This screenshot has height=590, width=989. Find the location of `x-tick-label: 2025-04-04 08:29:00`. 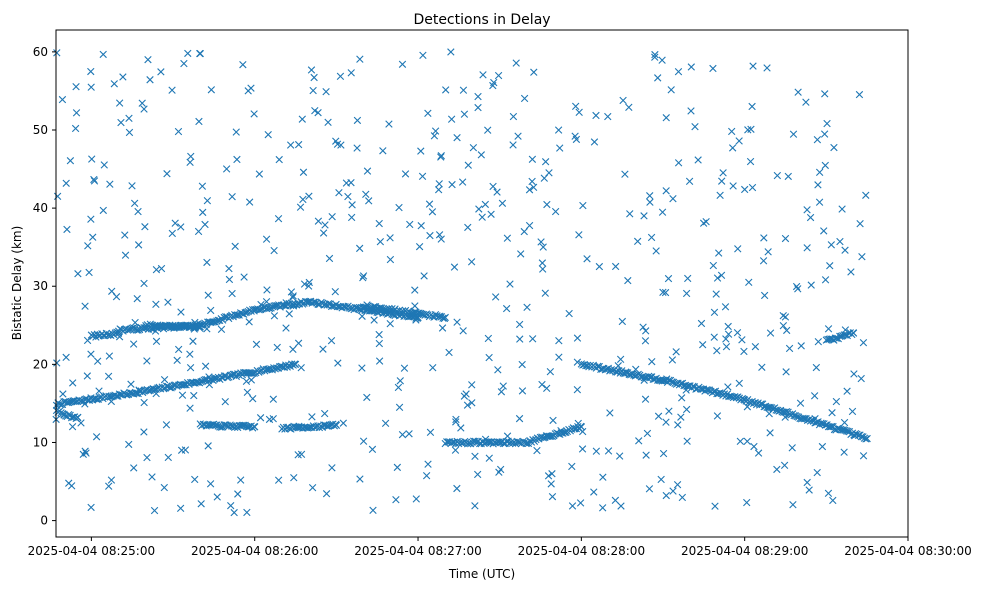

x-tick-label: 2025-04-04 08:29:00 is located at coordinates (744, 551).